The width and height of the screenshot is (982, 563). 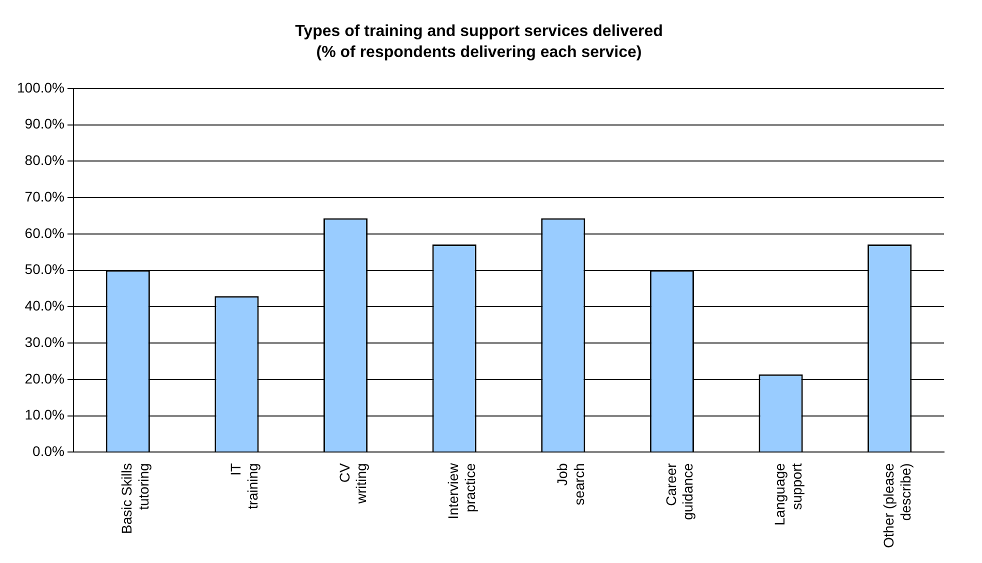 I want to click on x-tick-label: IT training, so click(x=244, y=486).